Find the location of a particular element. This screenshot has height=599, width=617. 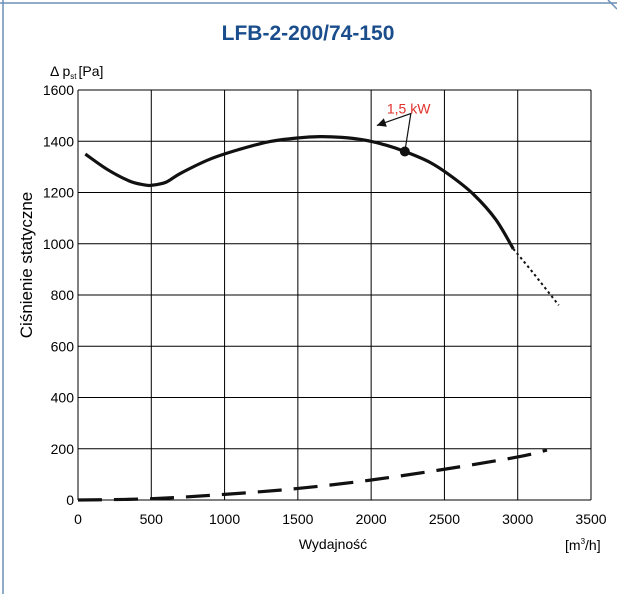

x-tick-label: 500 is located at coordinates (152, 519).